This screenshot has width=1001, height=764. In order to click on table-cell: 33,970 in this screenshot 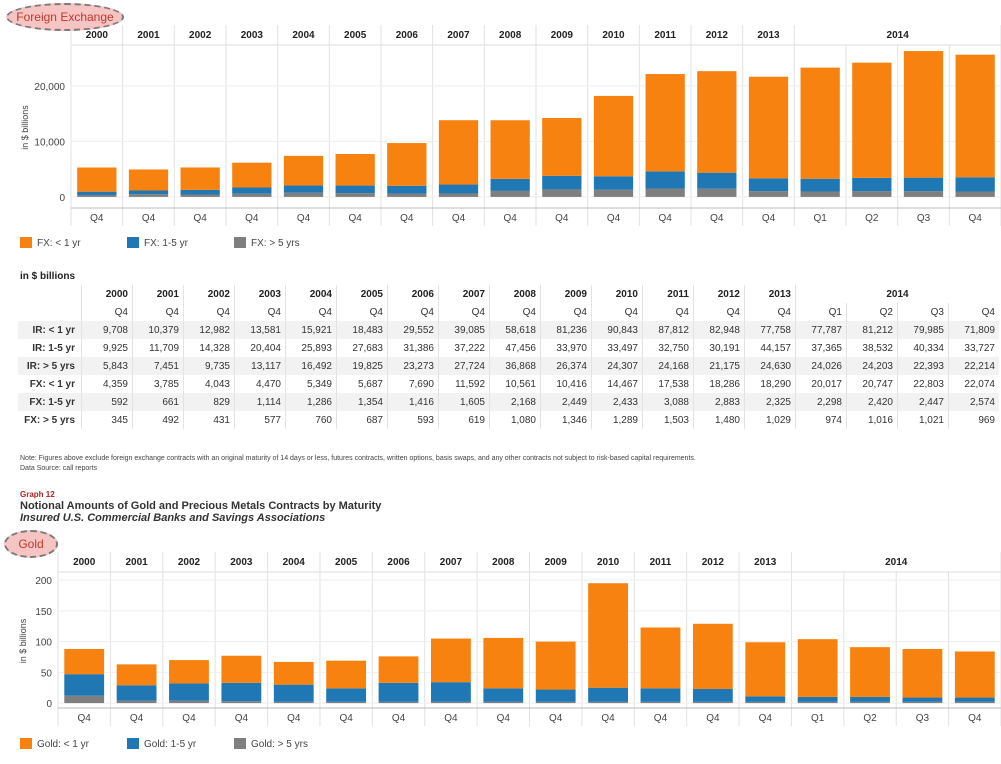, I will do `click(566, 348)`.